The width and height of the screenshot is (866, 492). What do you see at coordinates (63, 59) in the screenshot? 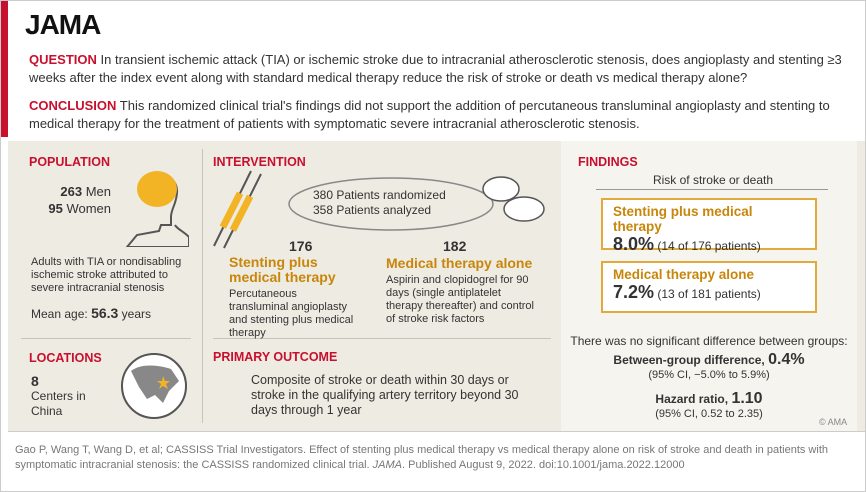
I see `question-label: QUESTION` at bounding box center [63, 59].